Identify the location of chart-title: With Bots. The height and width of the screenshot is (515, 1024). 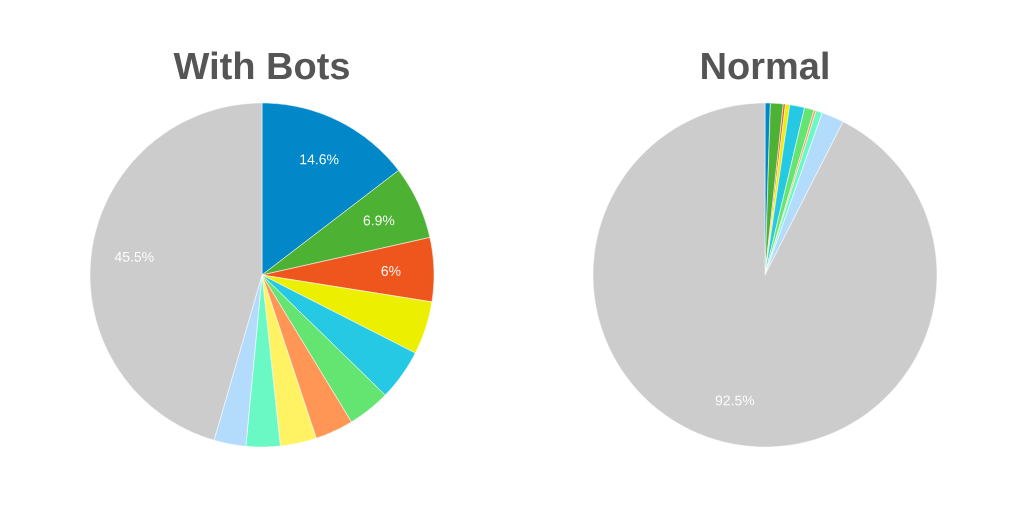
(261, 65).